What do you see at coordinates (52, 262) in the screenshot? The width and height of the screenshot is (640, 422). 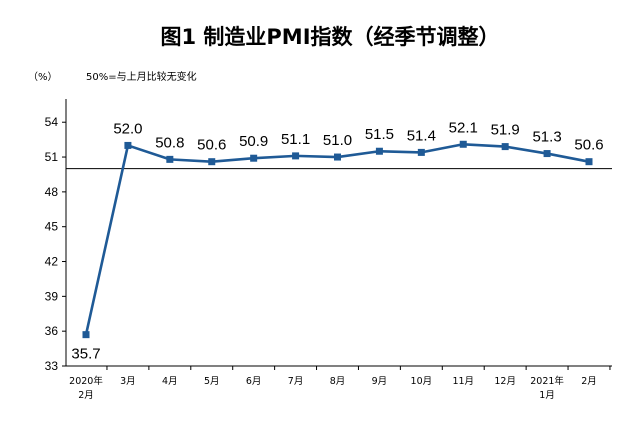 I see `y-tick-label: 42` at bounding box center [52, 262].